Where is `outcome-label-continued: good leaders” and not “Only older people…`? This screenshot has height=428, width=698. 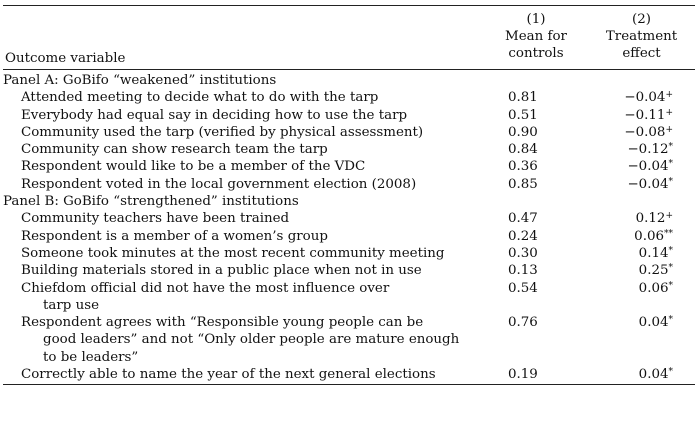
outcome-label-continued: good leaders” and not “Only older people… is located at coordinates (251, 340).